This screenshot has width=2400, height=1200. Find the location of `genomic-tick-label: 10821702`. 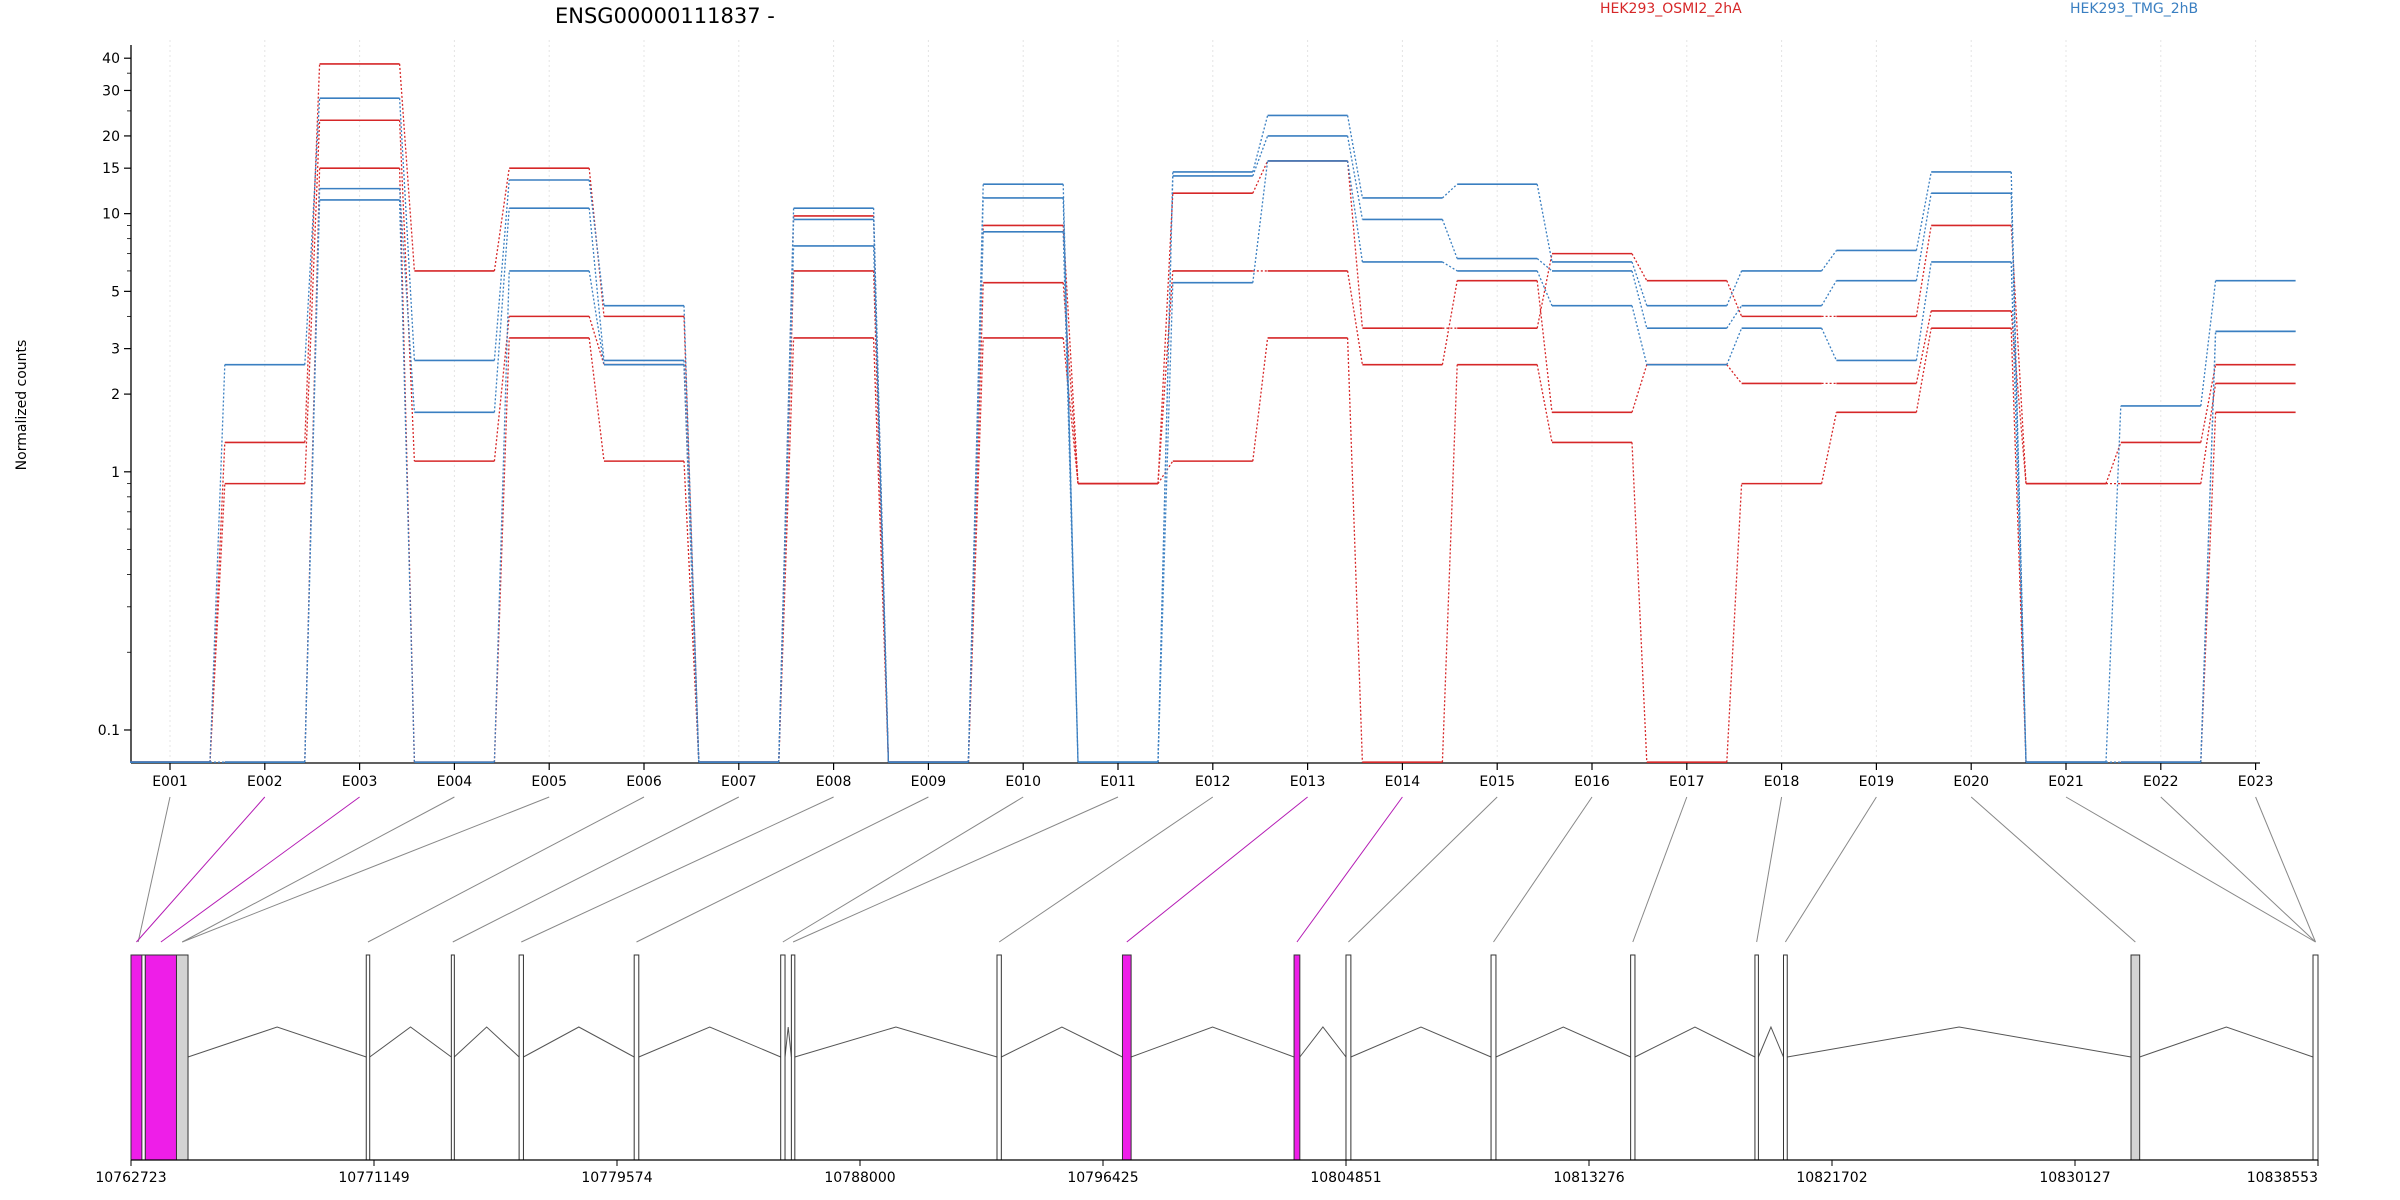

genomic-tick-label: 10821702 is located at coordinates (1831, 1178).